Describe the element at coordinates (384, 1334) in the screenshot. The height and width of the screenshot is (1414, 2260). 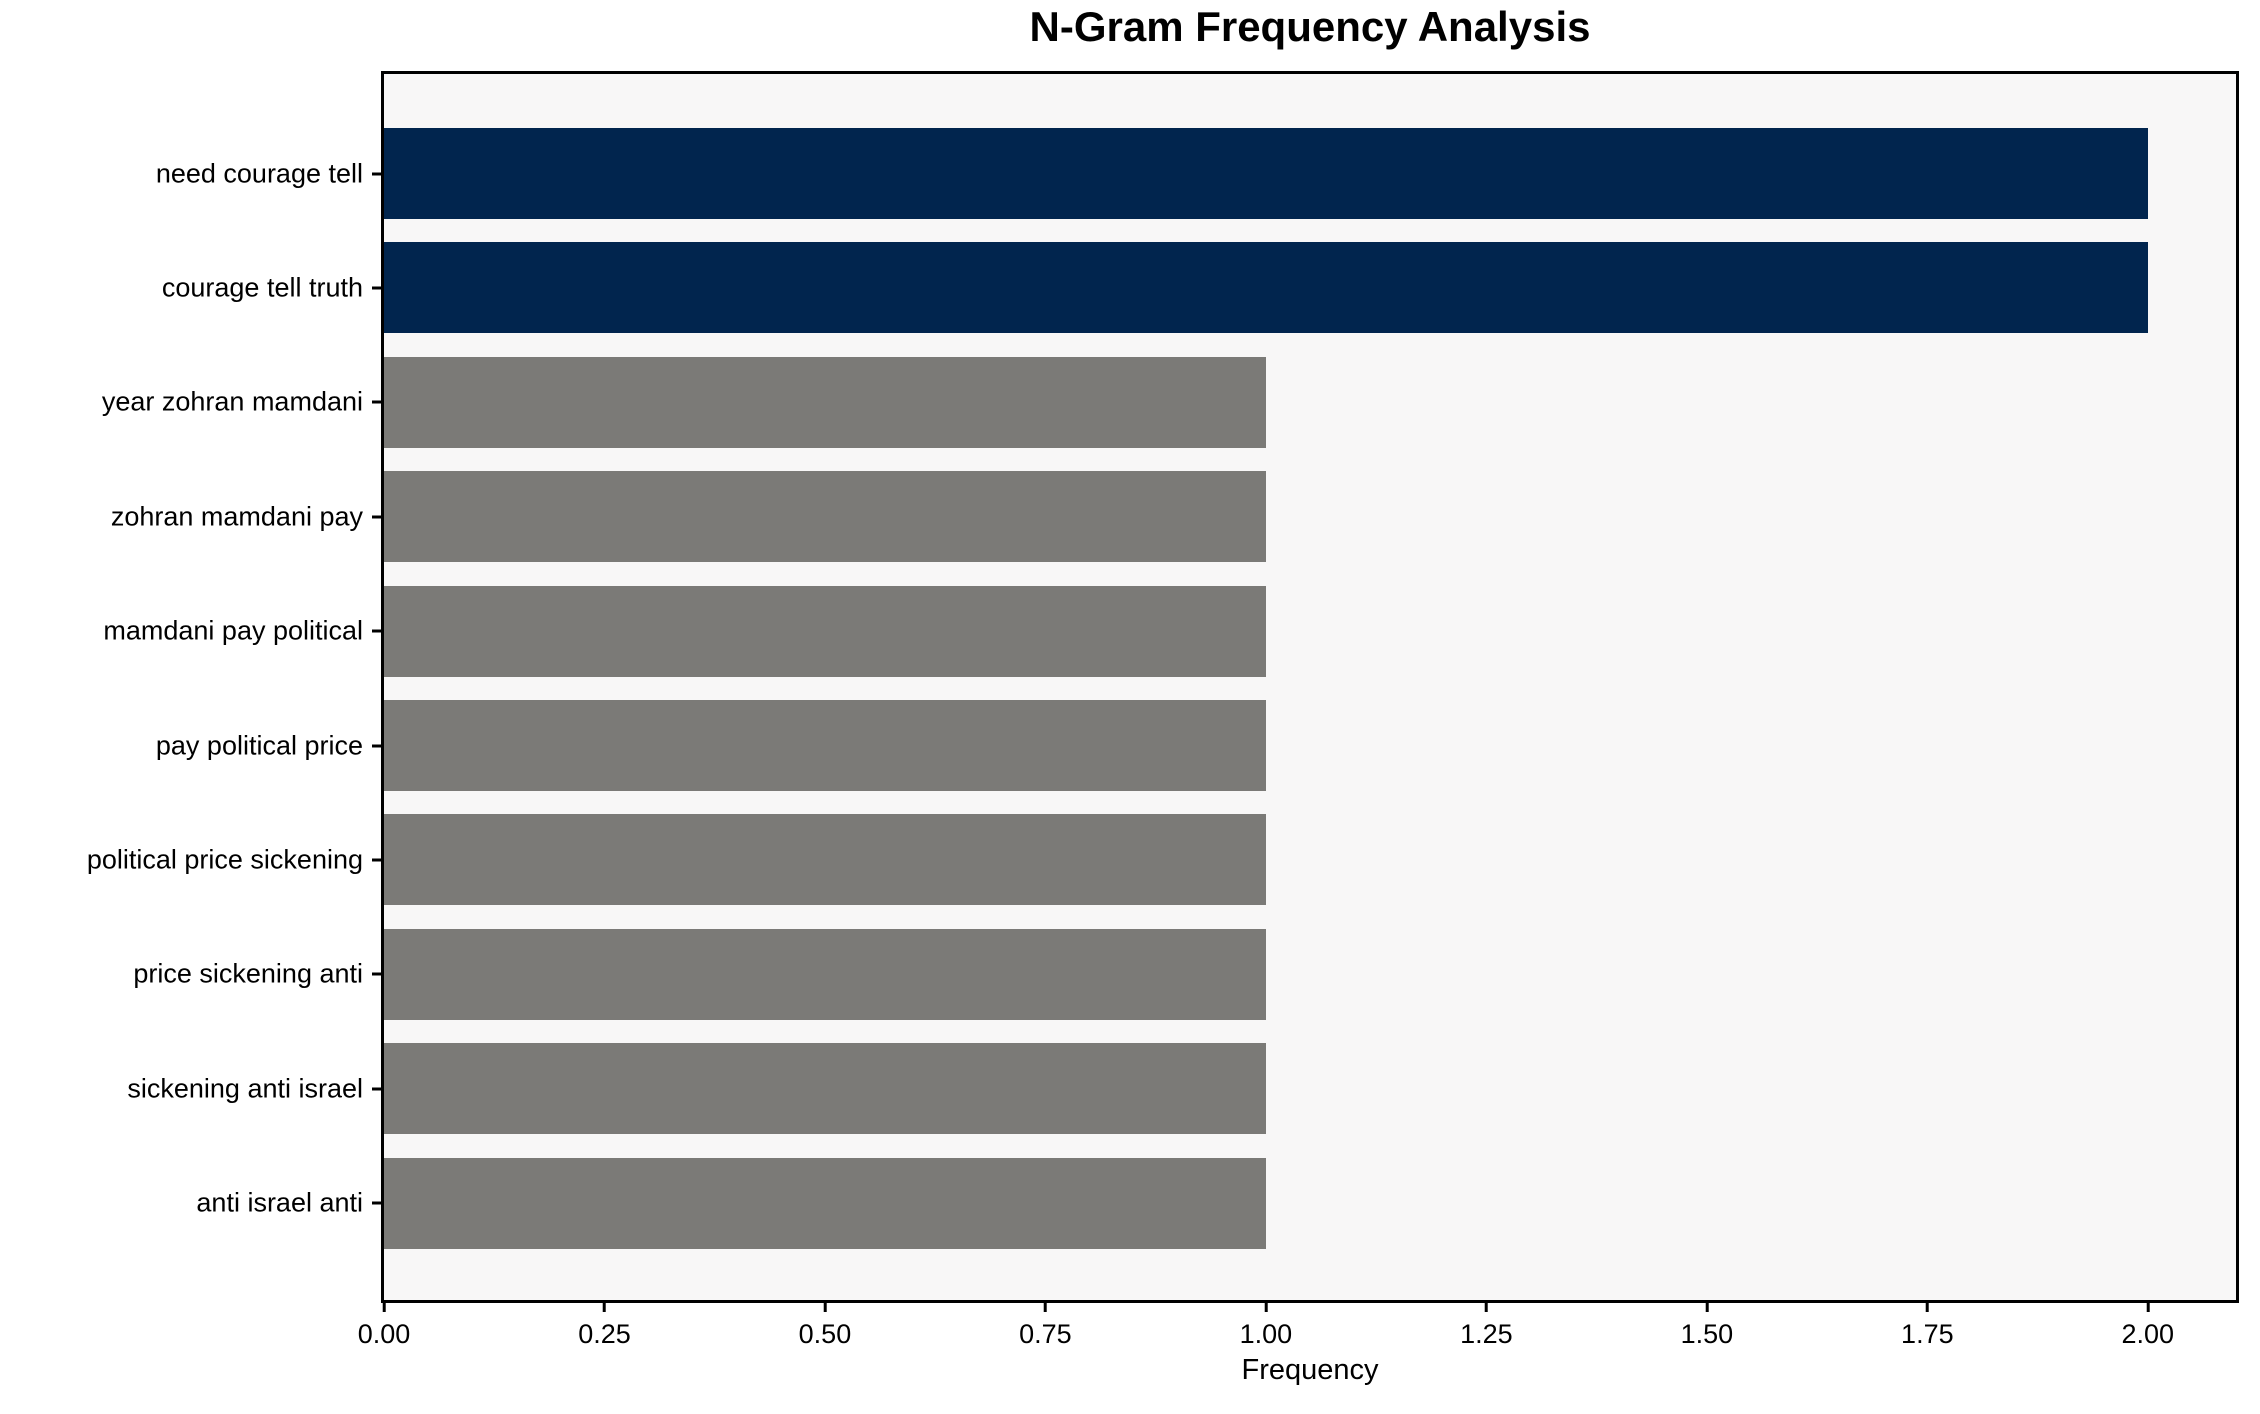
I see `xtick-label: 0.00` at that location.